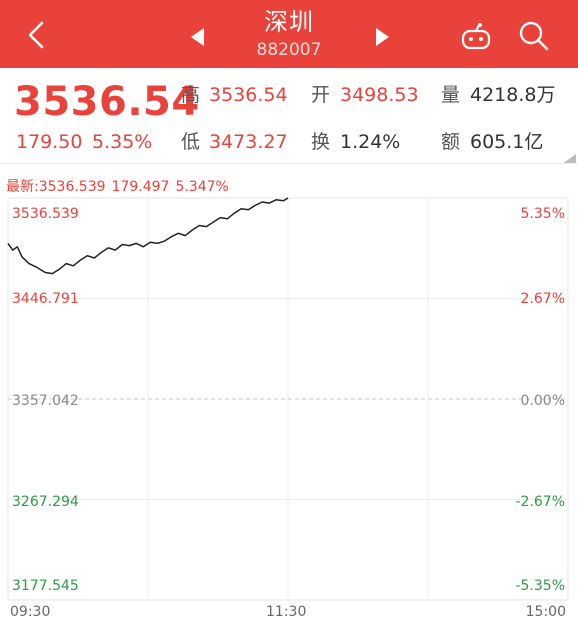  I want to click on open-value: 3498.53, so click(379, 95).